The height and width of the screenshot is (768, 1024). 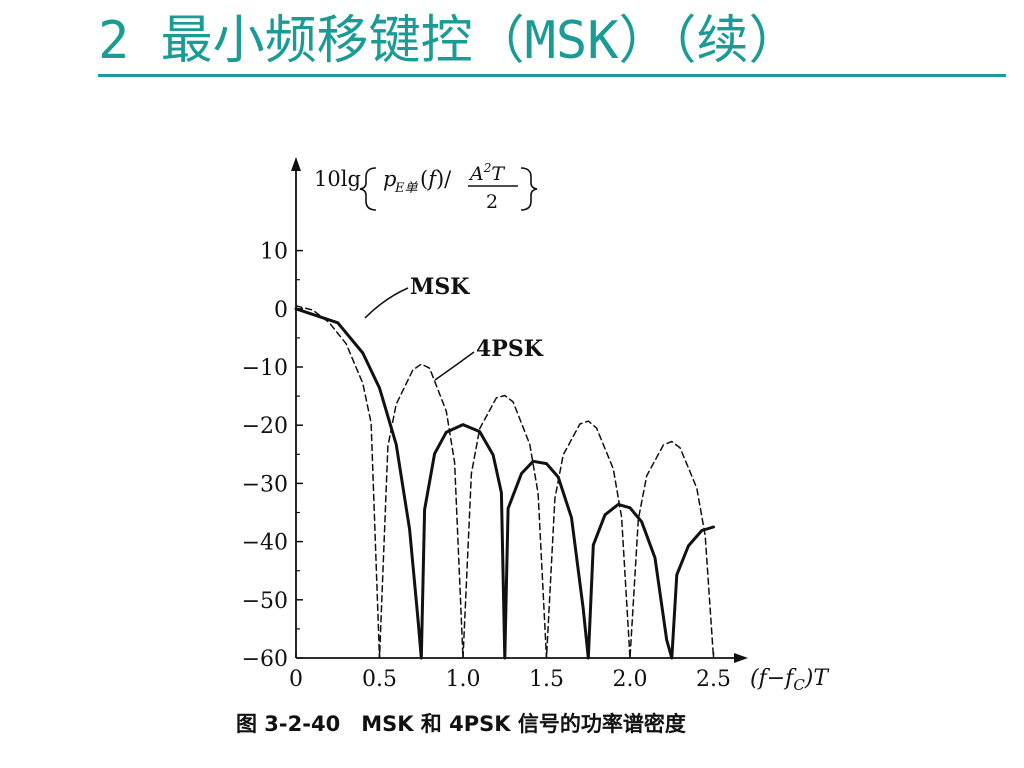 What do you see at coordinates (440, 287) in the screenshot?
I see `msk-series-label: MSK` at bounding box center [440, 287].